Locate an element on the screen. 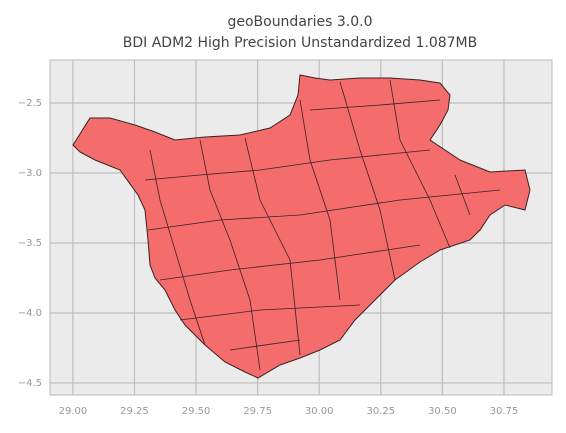 This screenshot has height=433, width=566. x-tick-label: 29.00 is located at coordinates (73, 411).